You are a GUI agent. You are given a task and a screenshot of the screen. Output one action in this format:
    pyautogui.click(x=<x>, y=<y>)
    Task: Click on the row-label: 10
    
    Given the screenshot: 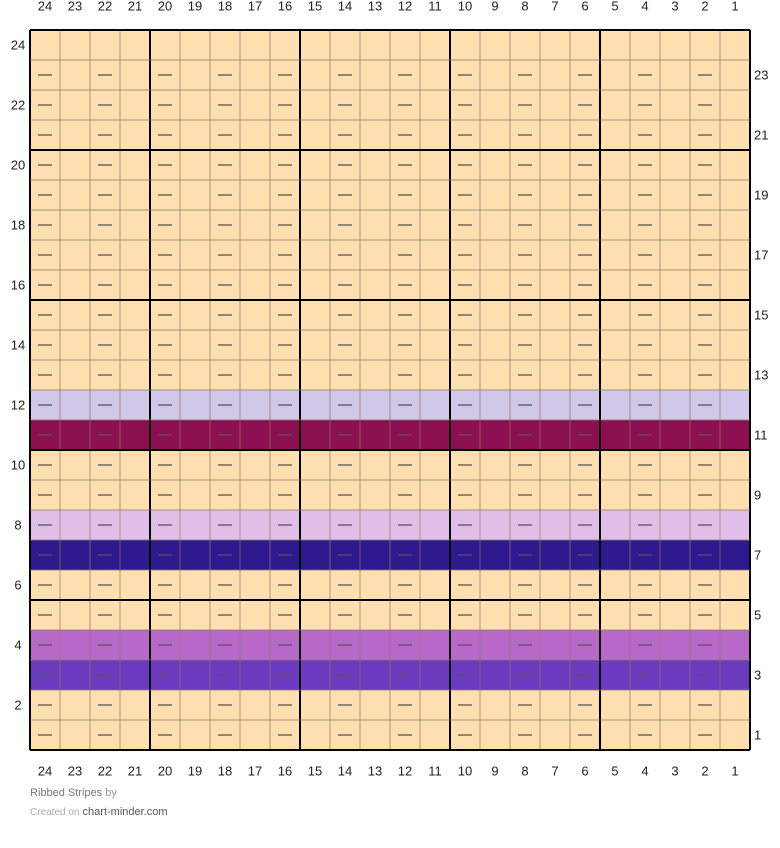 What is the action you would take?
    pyautogui.click(x=18, y=464)
    